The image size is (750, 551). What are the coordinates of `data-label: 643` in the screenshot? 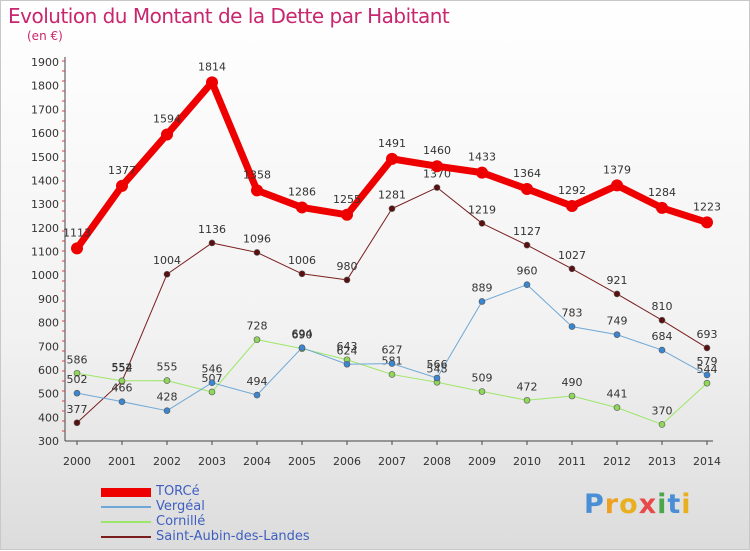 It's located at (347, 346).